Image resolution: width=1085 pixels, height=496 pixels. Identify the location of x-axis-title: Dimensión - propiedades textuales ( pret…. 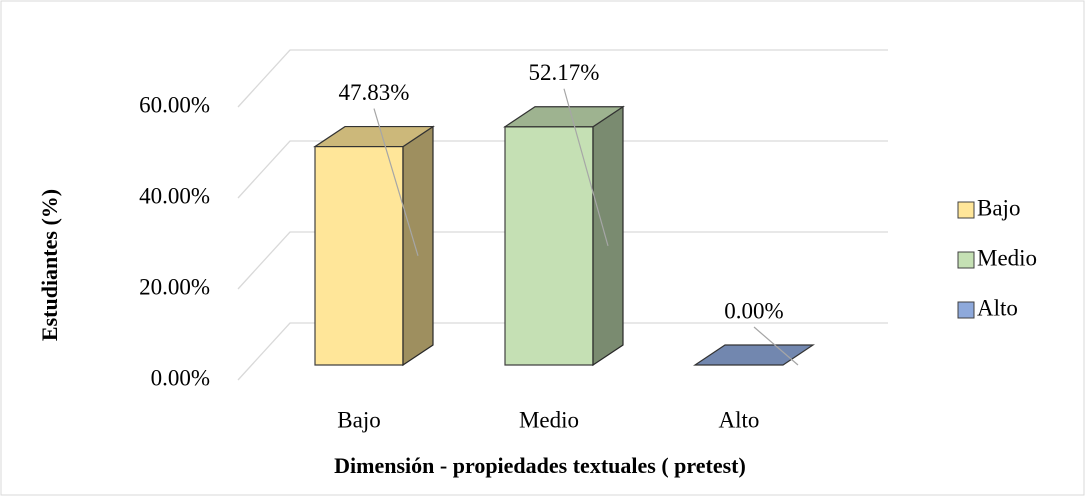
(540, 465).